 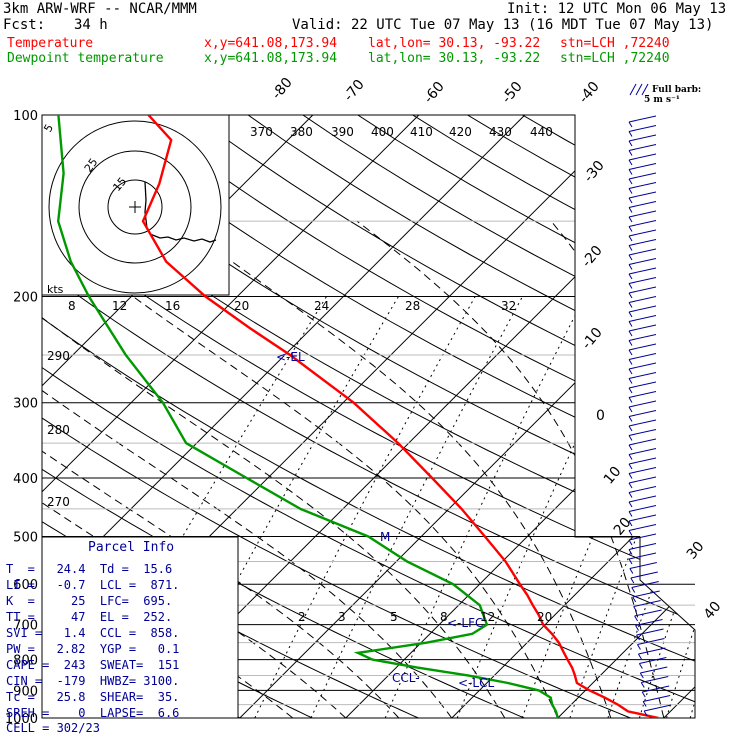 I want to click on theta-label: 440, so click(x=541, y=132).